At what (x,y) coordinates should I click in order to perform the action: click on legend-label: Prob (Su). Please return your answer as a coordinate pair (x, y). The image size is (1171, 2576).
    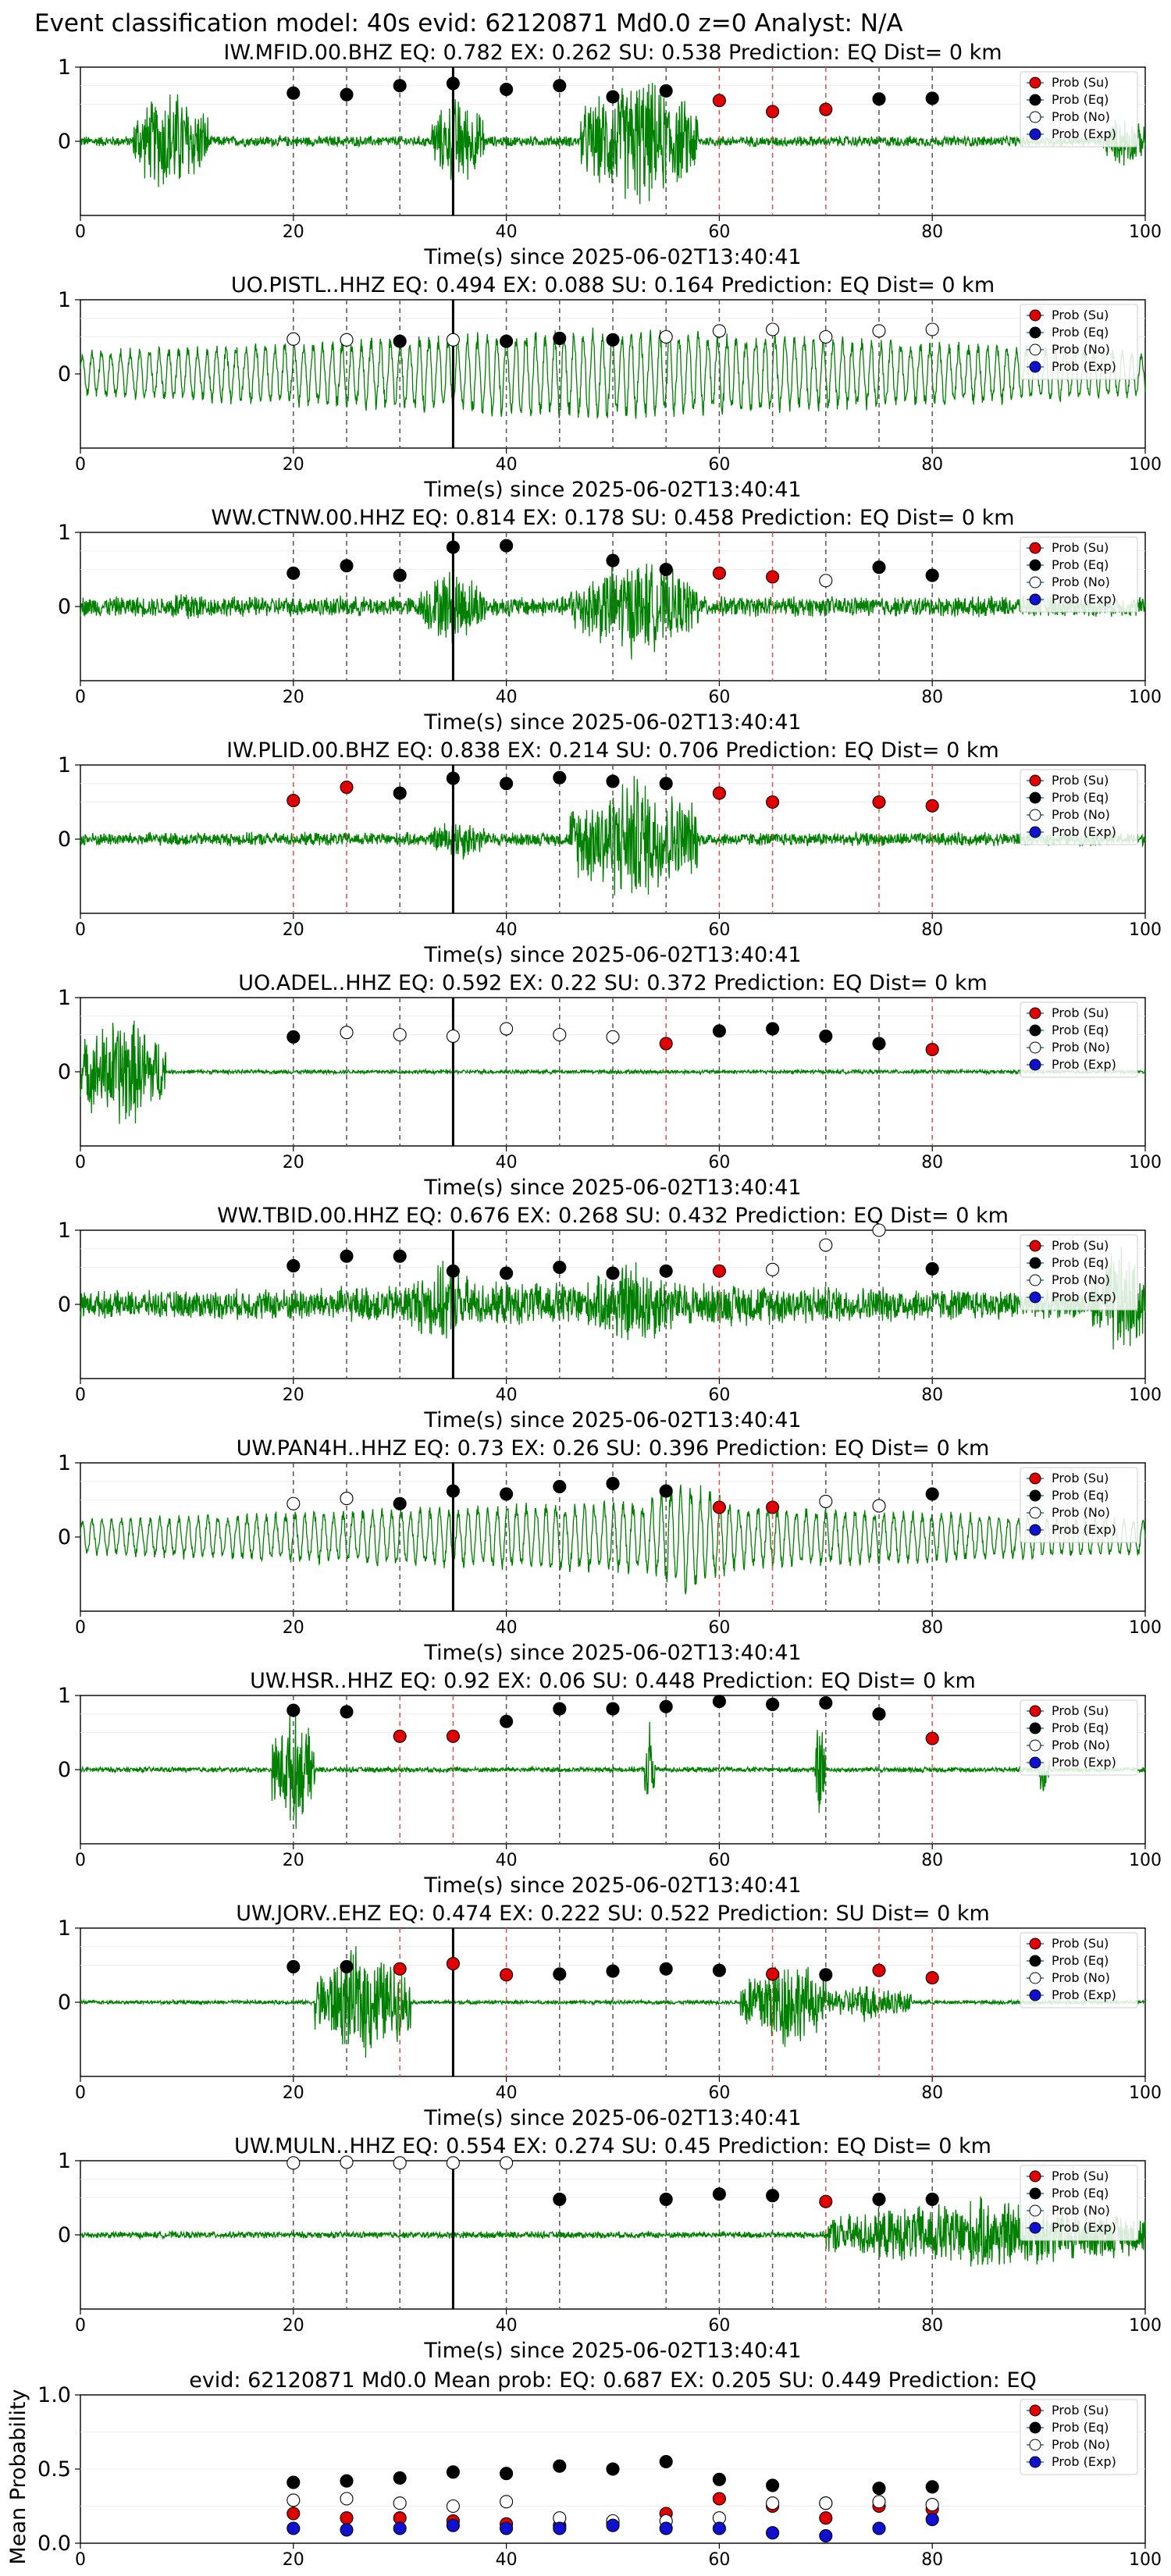
    Looking at the image, I should click on (1080, 780).